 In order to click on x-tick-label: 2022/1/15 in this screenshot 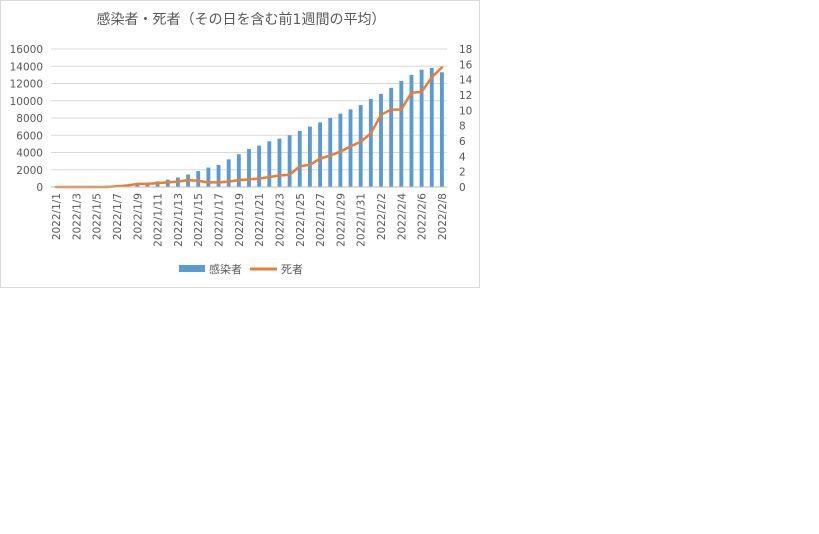, I will do `click(199, 220)`.